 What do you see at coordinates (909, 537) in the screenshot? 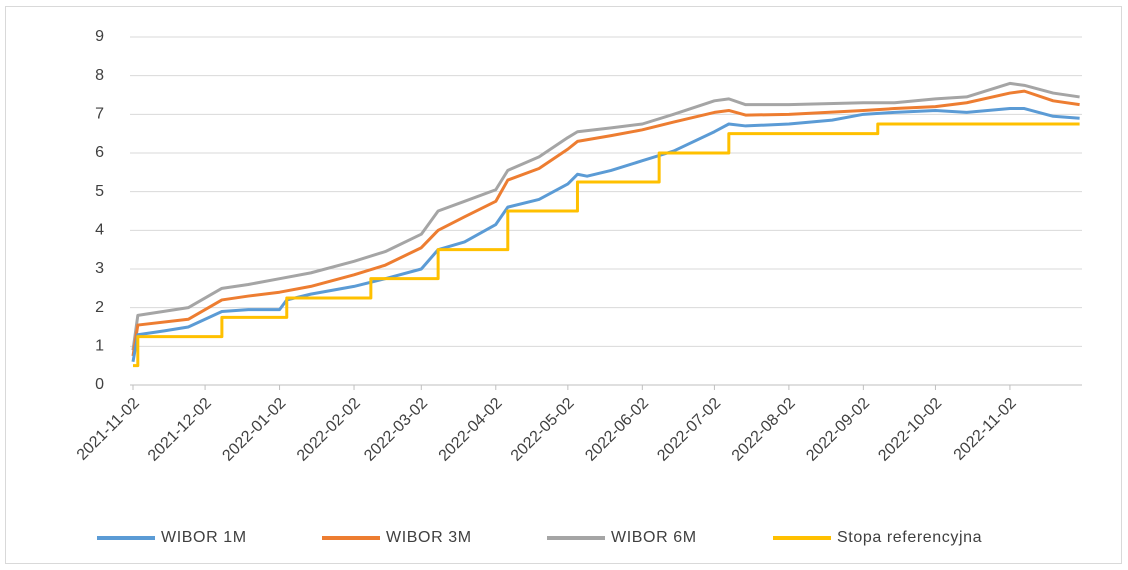
I see `legend-label: Stopa referencyjna` at bounding box center [909, 537].